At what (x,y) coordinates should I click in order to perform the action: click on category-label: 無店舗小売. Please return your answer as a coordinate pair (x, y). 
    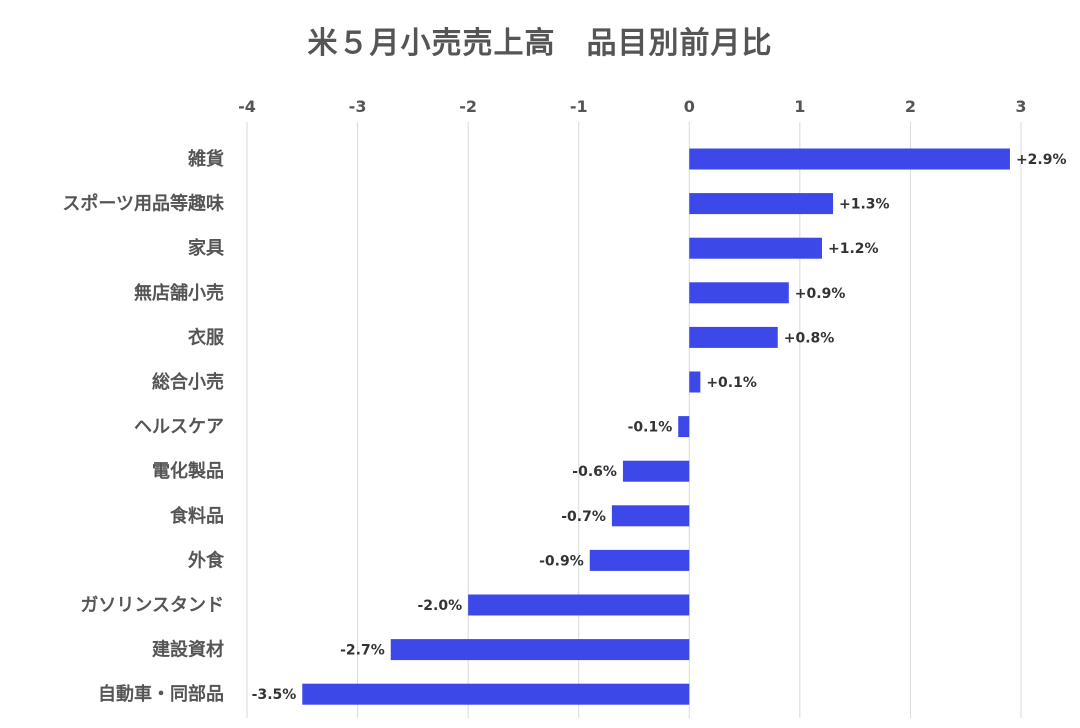
    Looking at the image, I should click on (179, 293).